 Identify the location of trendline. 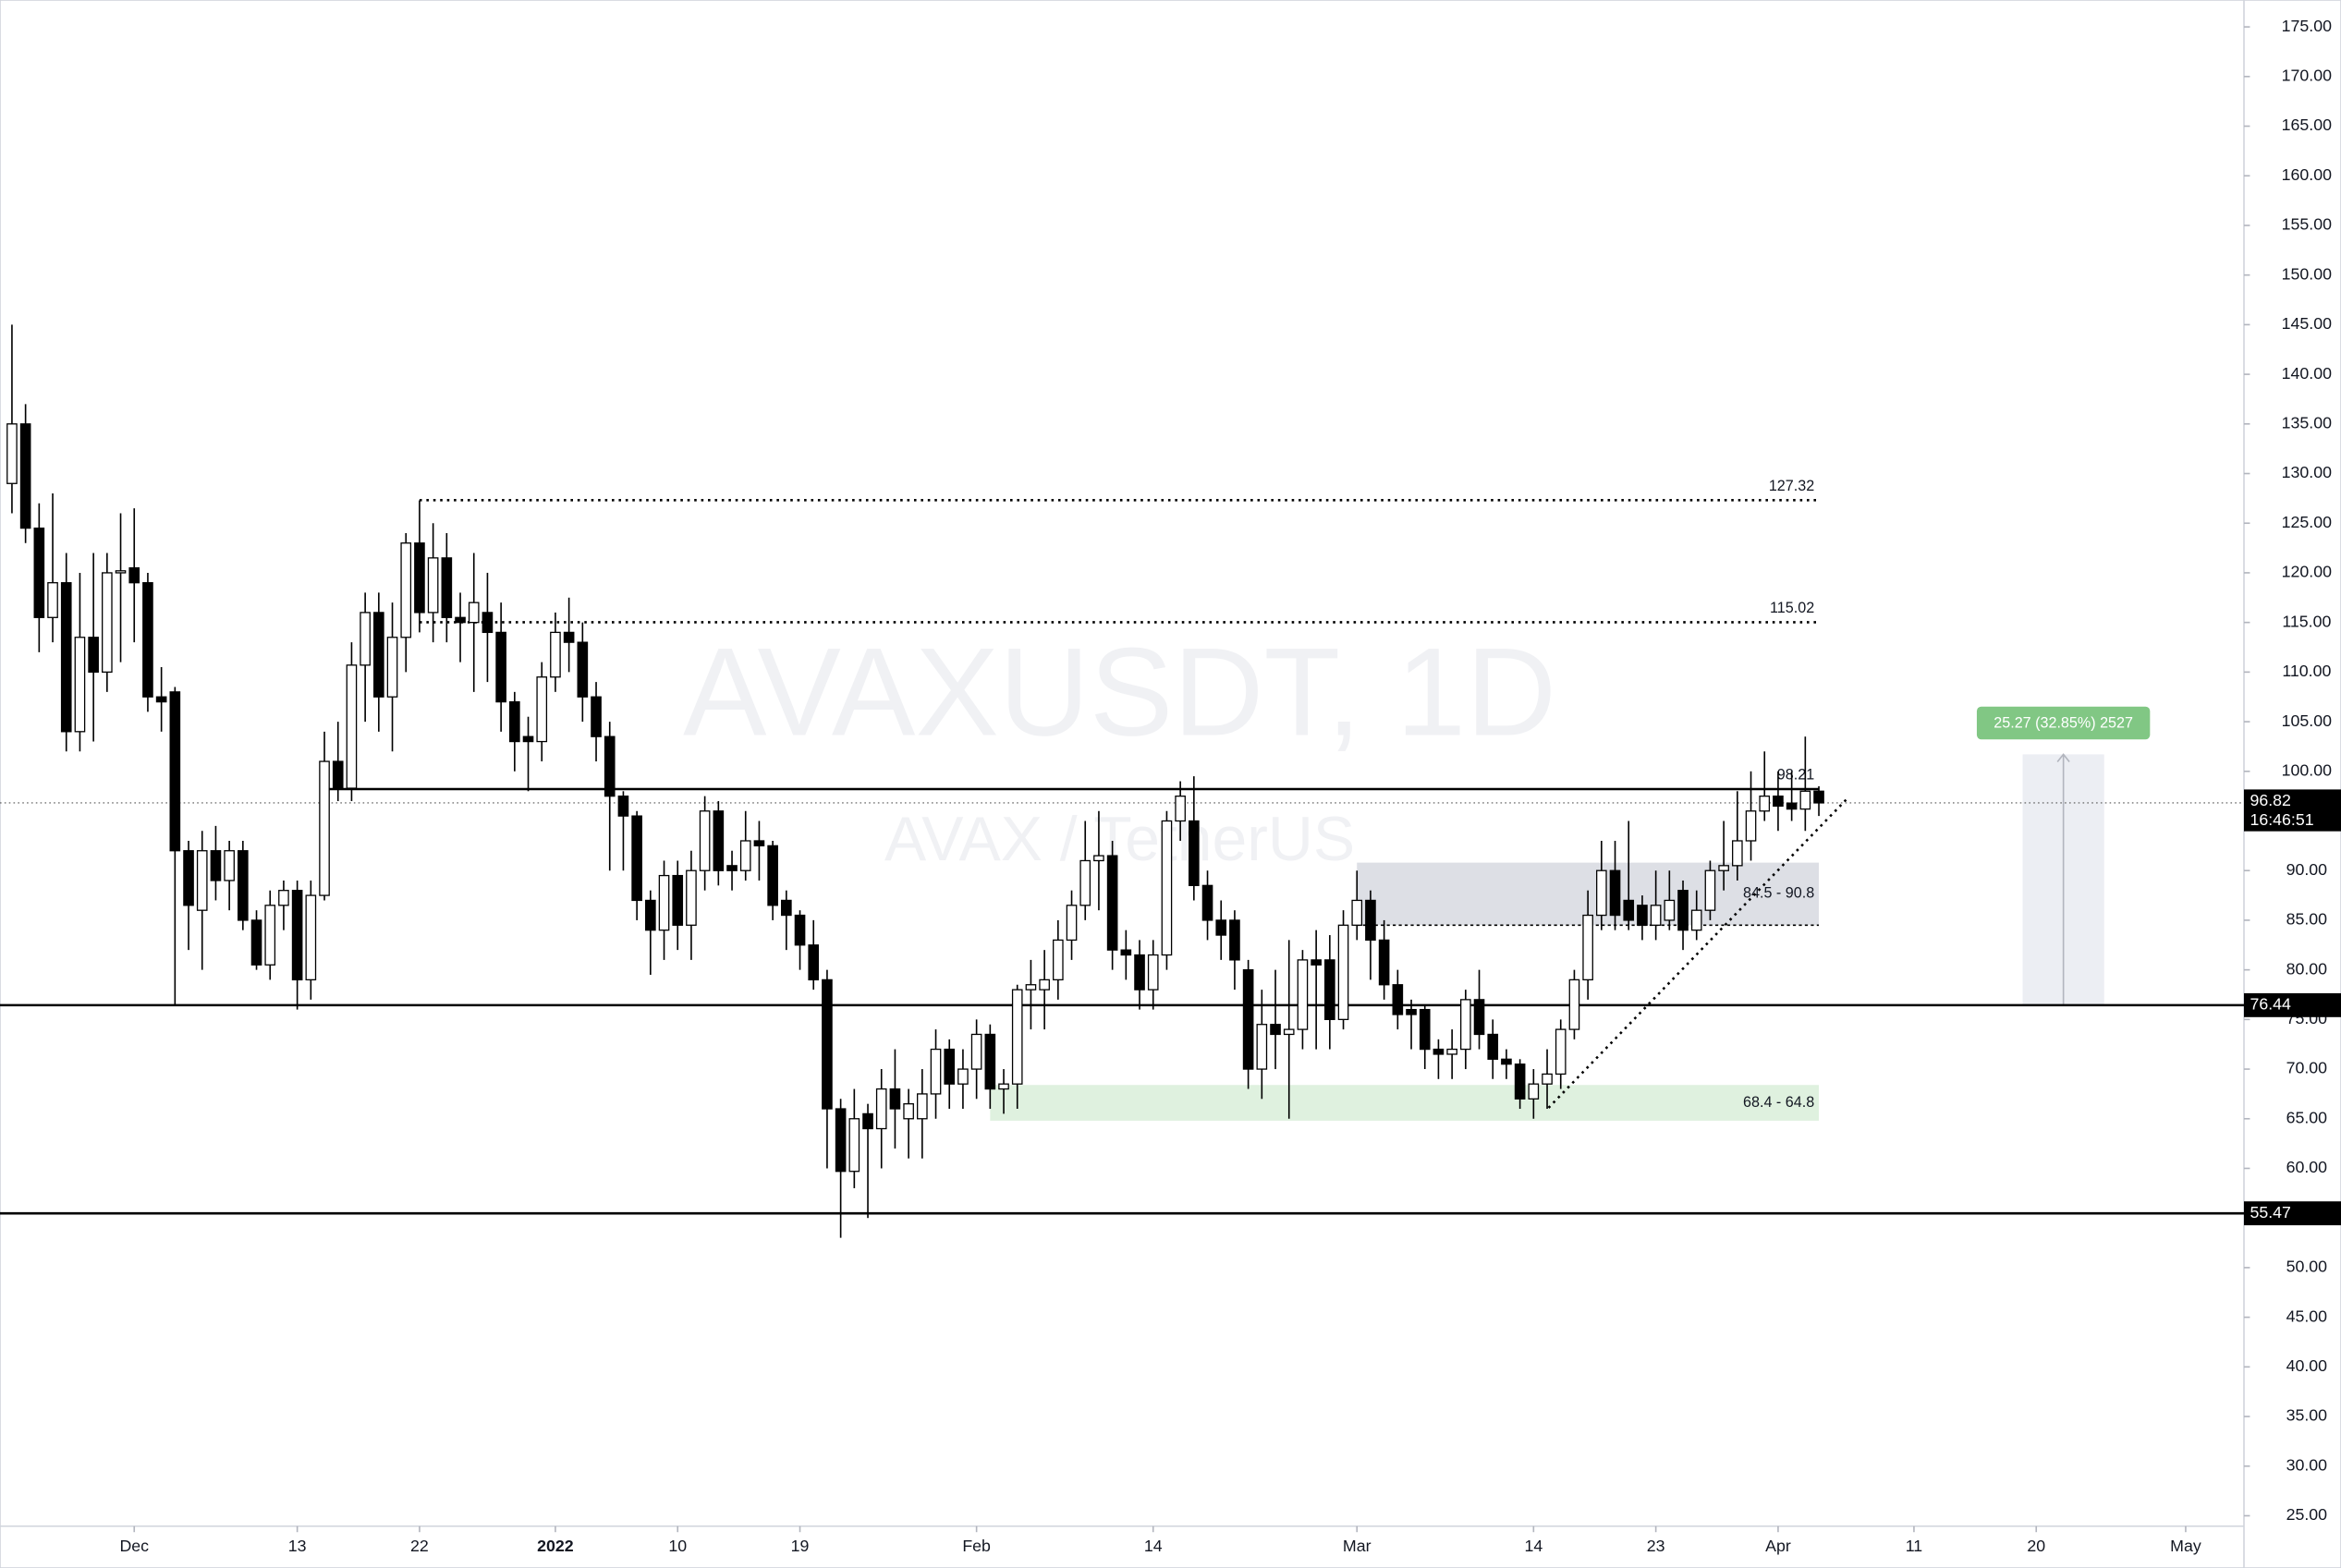
(1697, 953).